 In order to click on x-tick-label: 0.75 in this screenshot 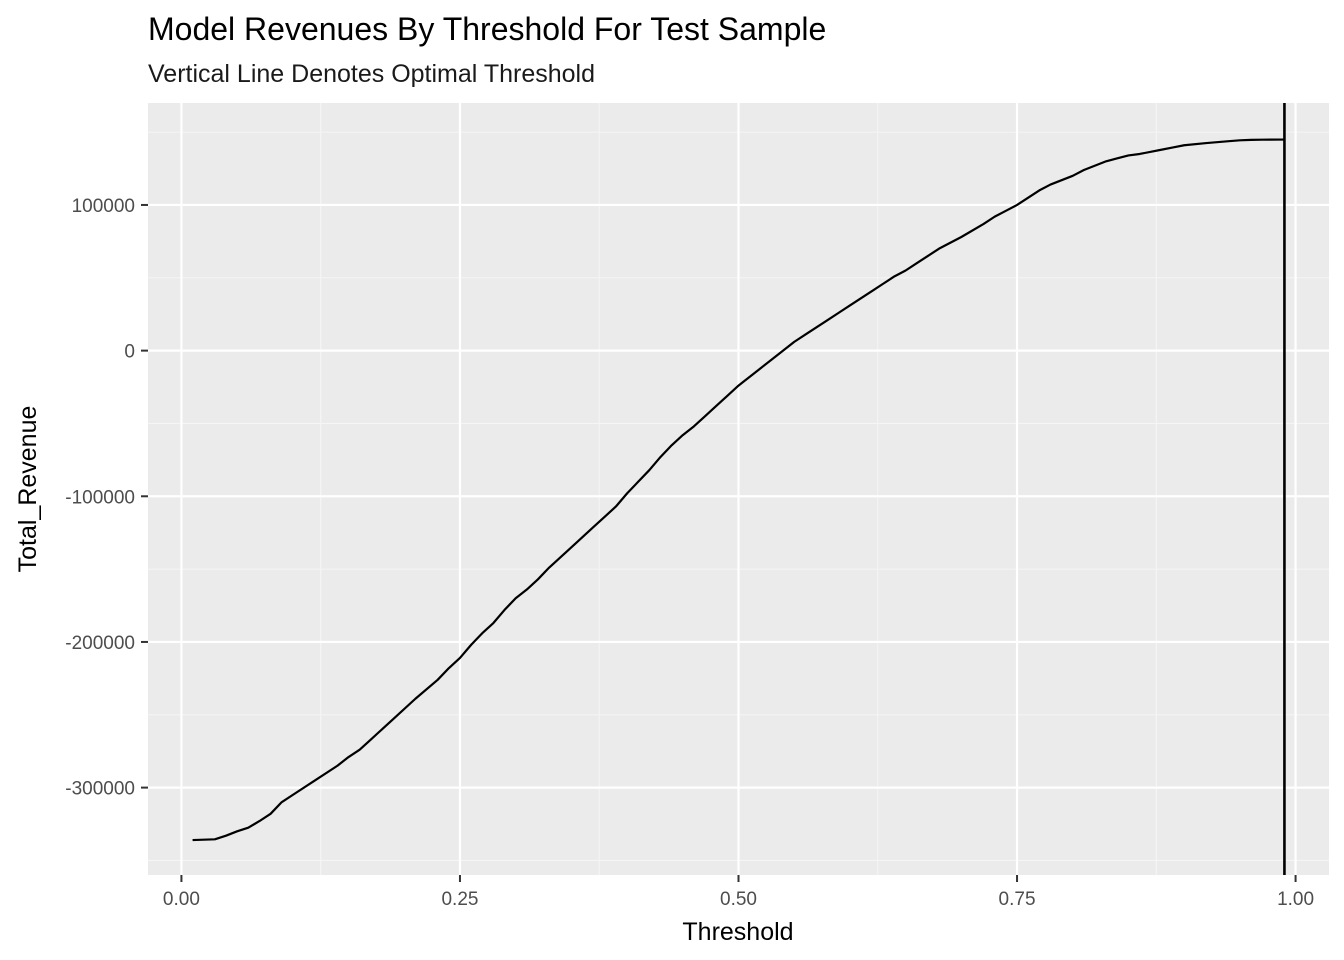, I will do `click(1017, 899)`.